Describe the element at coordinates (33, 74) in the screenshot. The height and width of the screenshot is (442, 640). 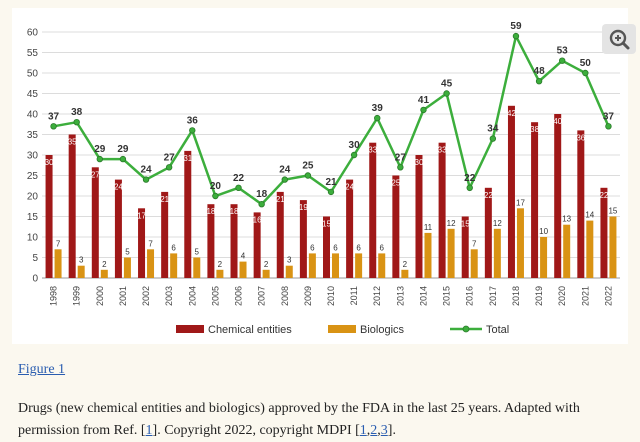
I see `y-tick-label: 50` at that location.